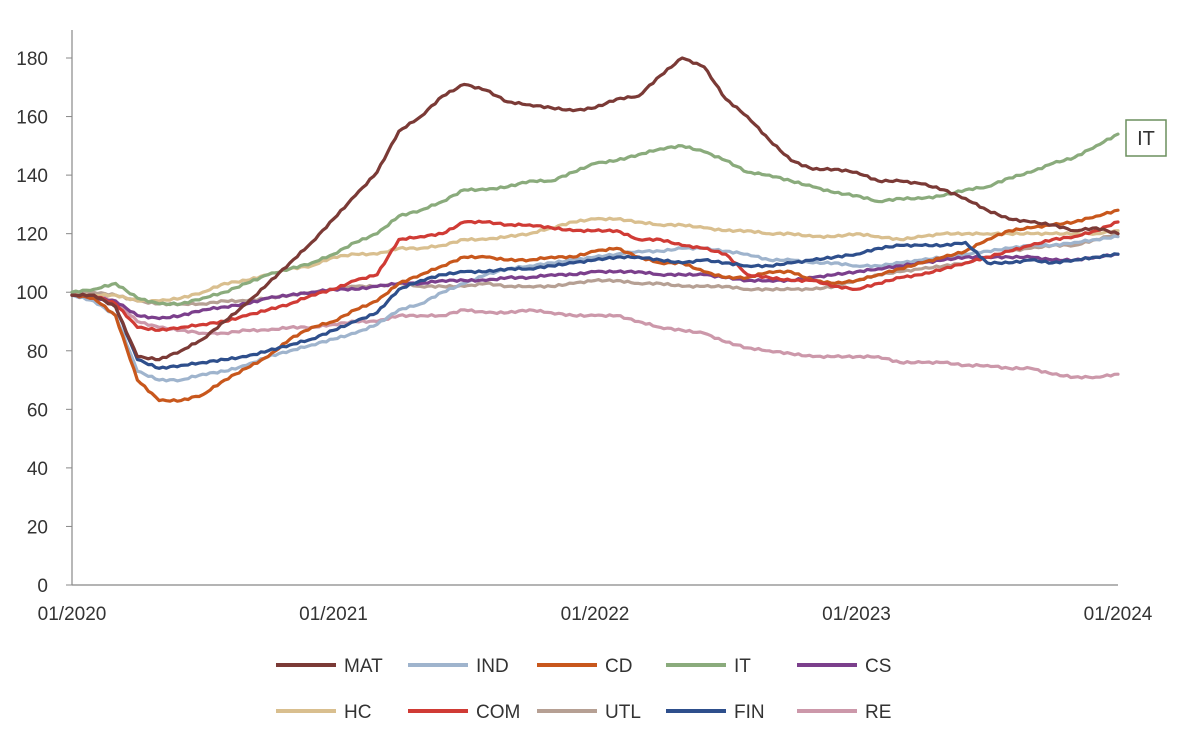  Describe the element at coordinates (357, 712) in the screenshot. I see `legend-label: HC` at that location.